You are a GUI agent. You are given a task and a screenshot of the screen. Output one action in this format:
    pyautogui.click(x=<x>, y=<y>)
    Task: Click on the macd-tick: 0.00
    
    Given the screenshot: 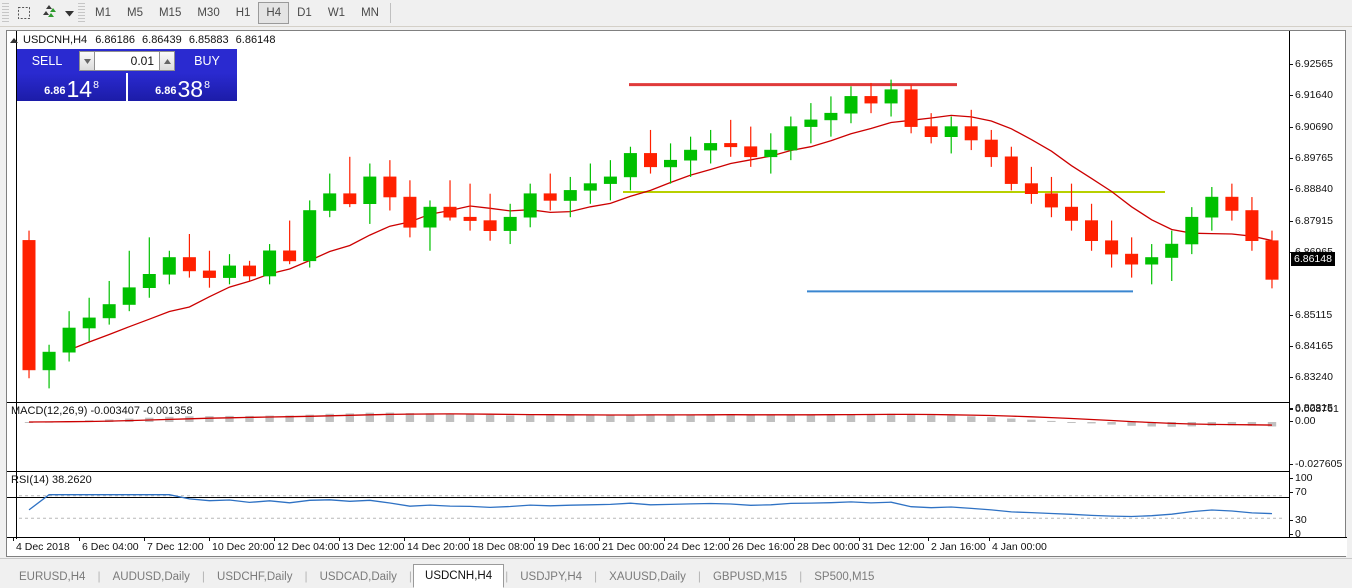 What is the action you would take?
    pyautogui.click(x=1302, y=421)
    